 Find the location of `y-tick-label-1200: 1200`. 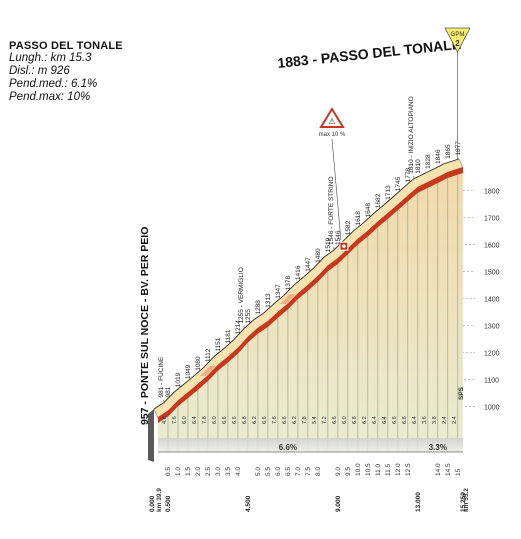

y-tick-label-1200: 1200 is located at coordinates (492, 353).